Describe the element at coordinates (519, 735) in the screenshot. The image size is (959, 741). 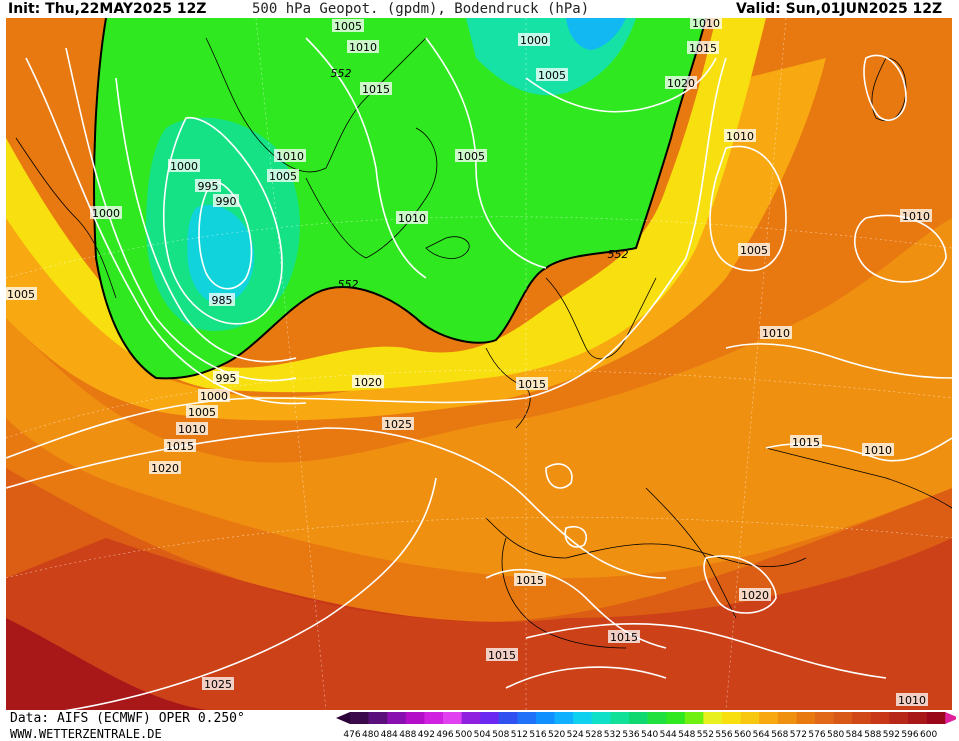
I see `colorbar-tick-label: 512` at that location.